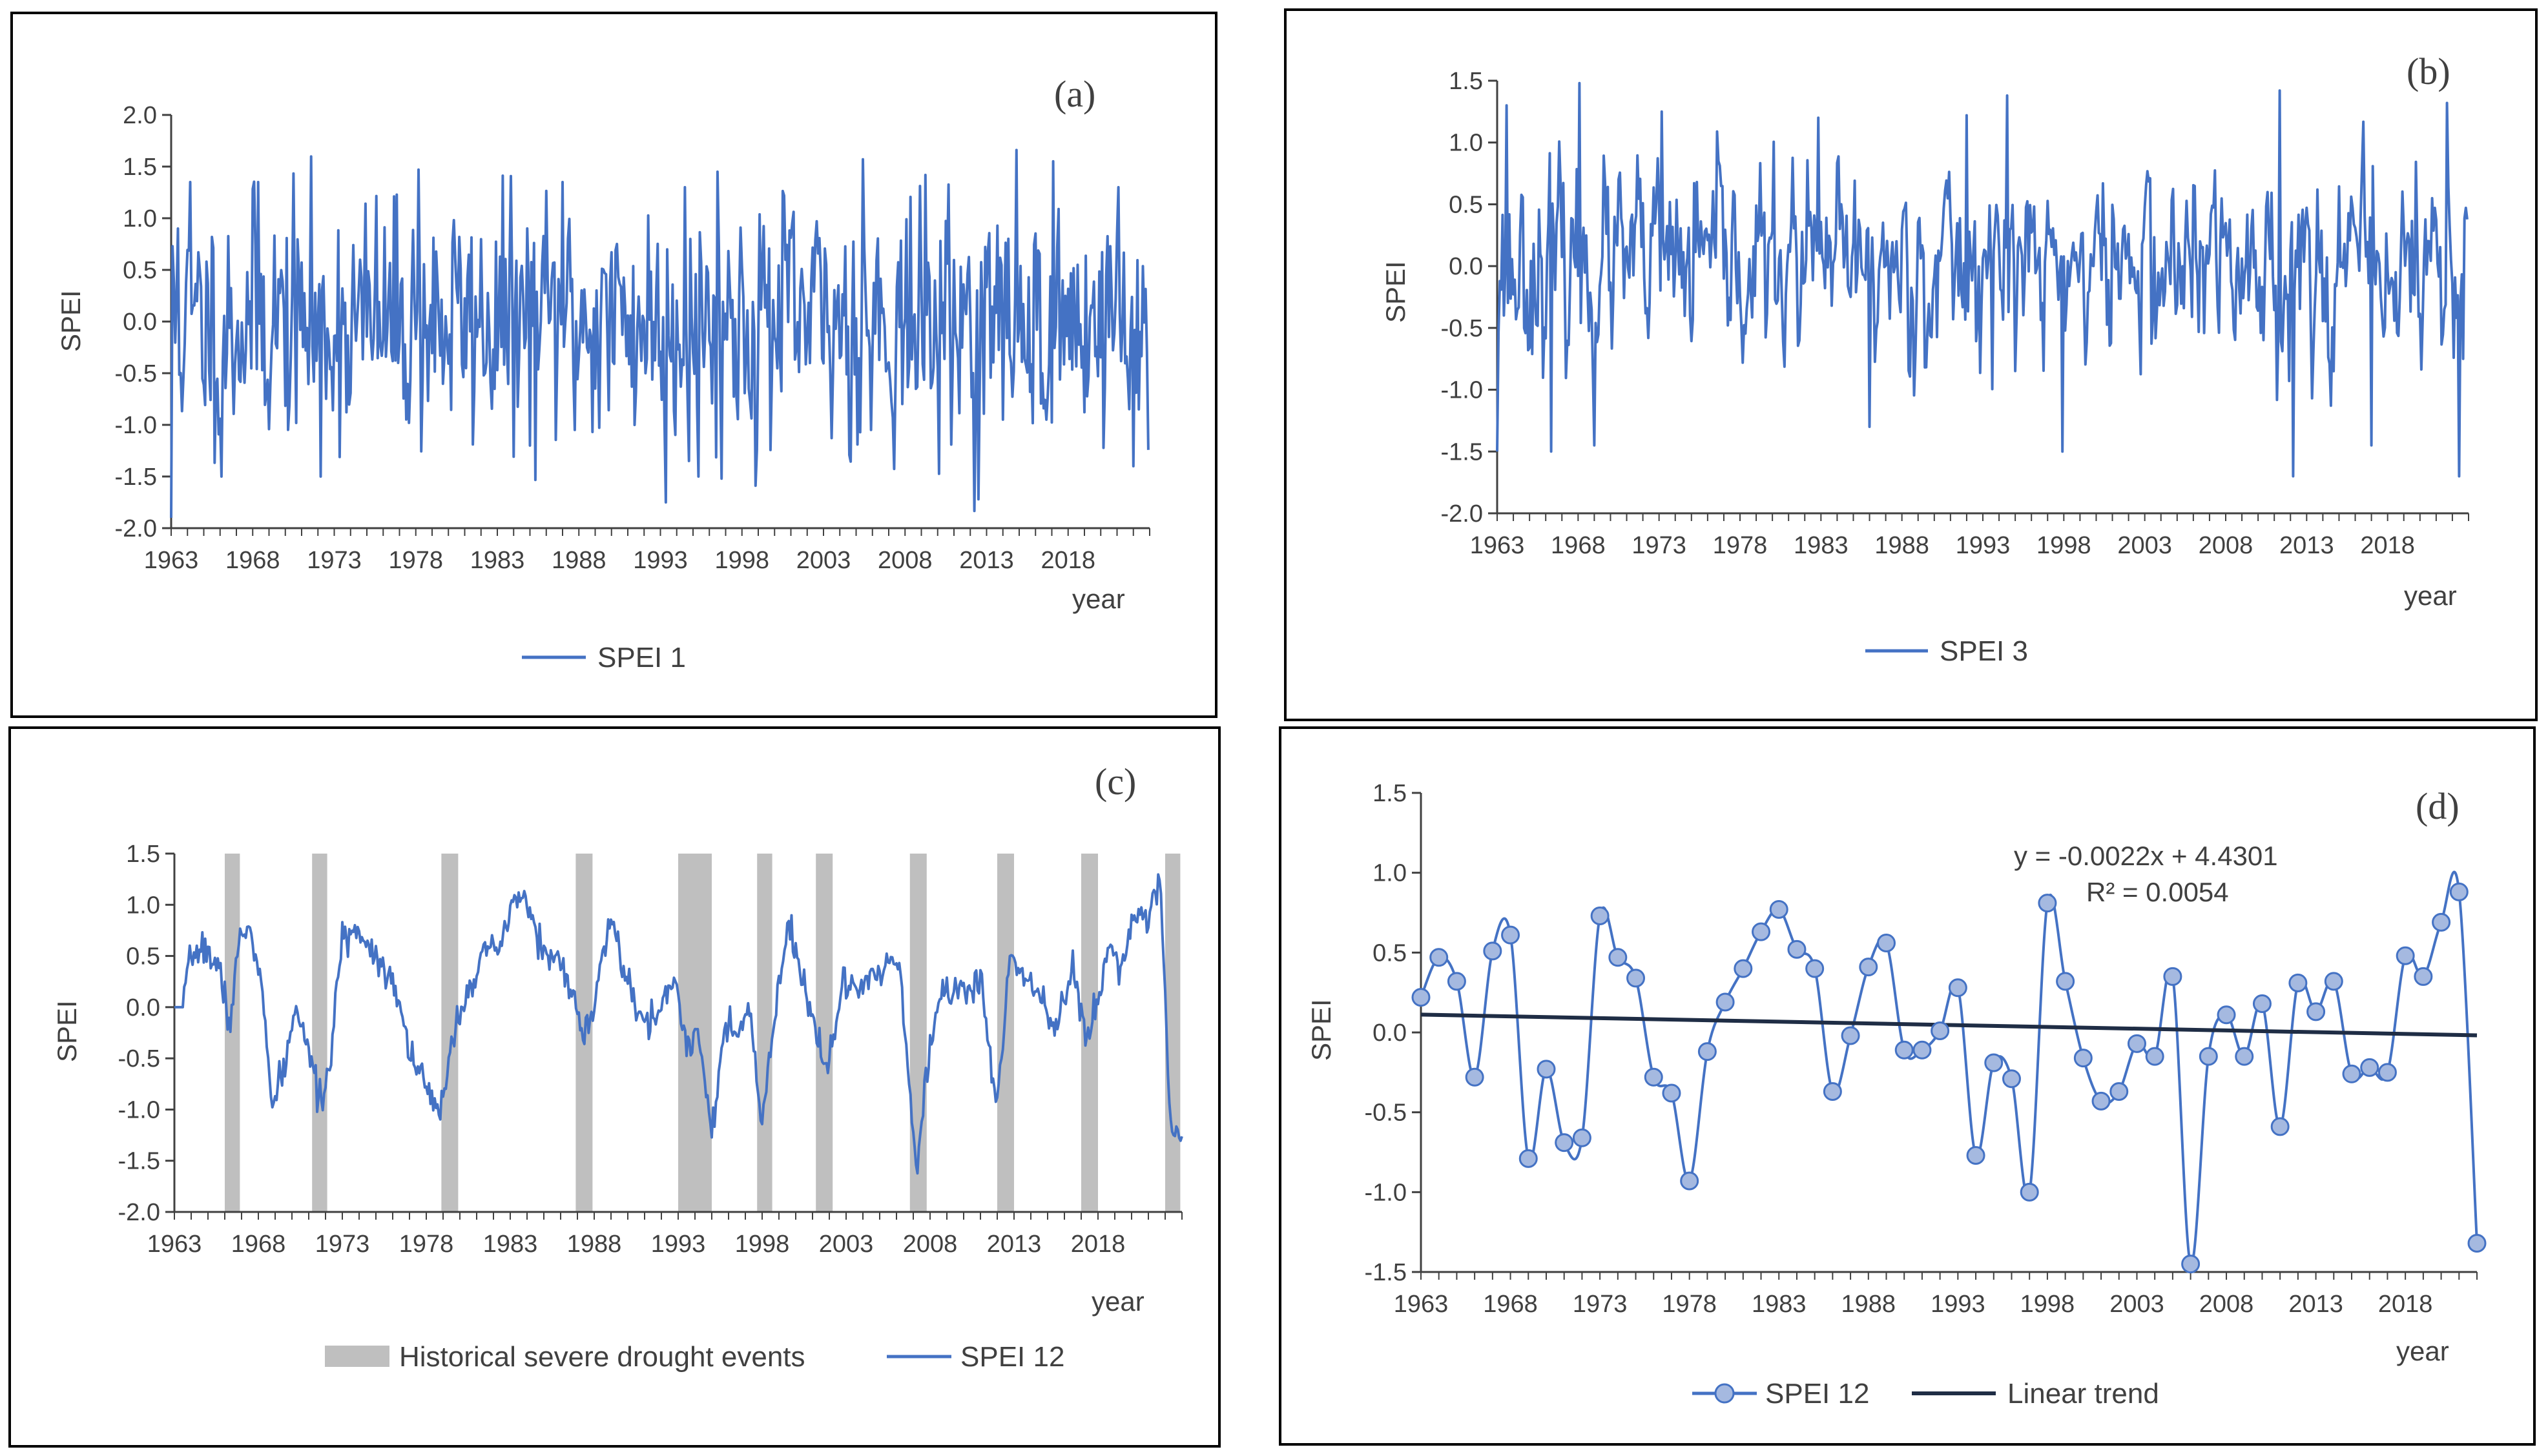  I want to click on panel-a-legend: SPEI 1, so click(604, 657).